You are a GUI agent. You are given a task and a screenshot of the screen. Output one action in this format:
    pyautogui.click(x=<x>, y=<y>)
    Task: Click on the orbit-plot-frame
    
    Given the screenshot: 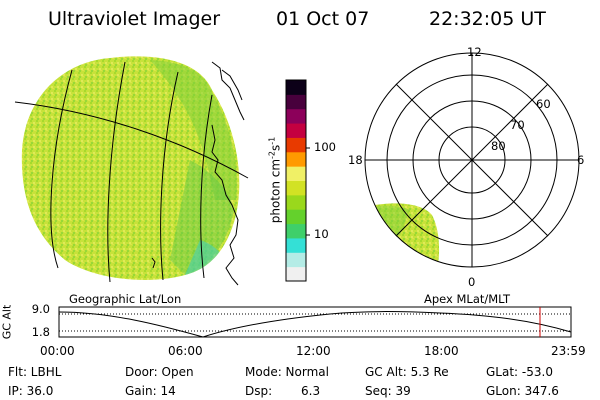 What is the action you would take?
    pyautogui.click(x=315, y=322)
    